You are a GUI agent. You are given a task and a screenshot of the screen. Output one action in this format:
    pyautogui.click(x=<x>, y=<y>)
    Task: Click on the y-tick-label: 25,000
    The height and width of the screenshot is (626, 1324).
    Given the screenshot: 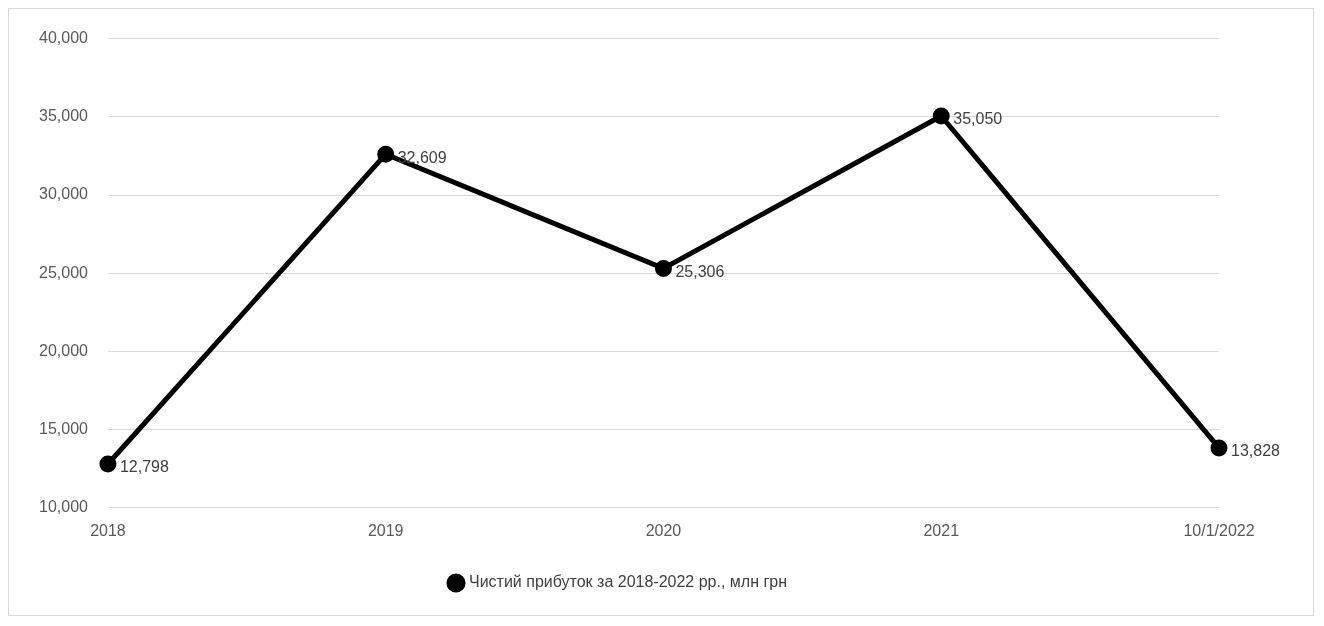 What is the action you would take?
    pyautogui.click(x=64, y=272)
    